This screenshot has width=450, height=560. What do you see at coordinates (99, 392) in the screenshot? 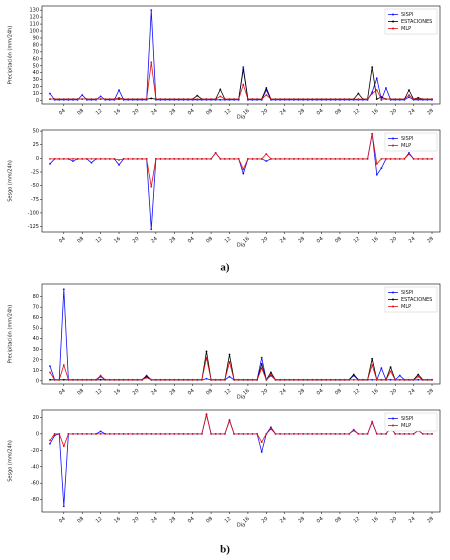
I see `x-tick-label: 12` at bounding box center [99, 392].